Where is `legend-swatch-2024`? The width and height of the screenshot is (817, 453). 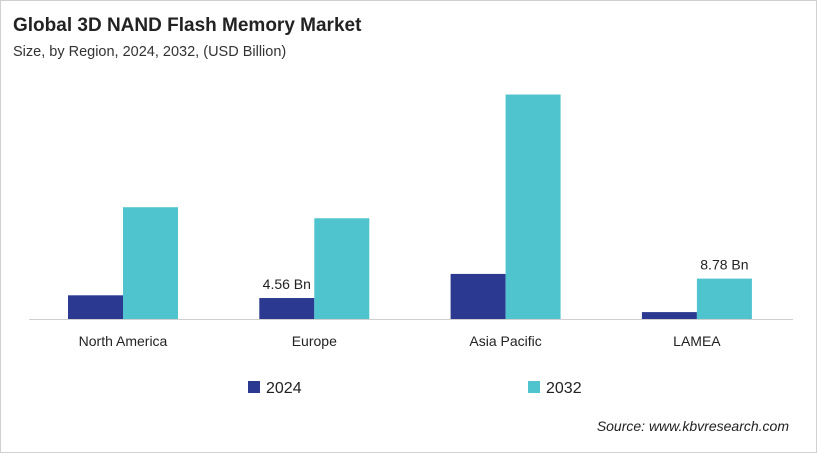
legend-swatch-2024 is located at coordinates (254, 387).